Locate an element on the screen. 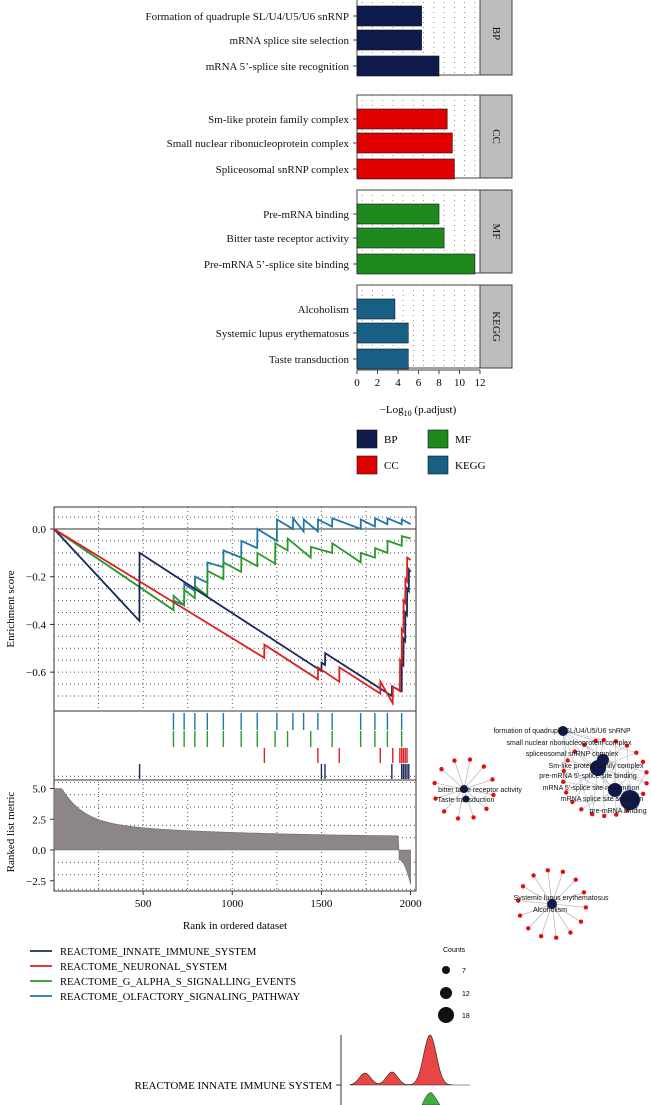  term-label: bitter taste receptor activity is located at coordinates (480, 790).